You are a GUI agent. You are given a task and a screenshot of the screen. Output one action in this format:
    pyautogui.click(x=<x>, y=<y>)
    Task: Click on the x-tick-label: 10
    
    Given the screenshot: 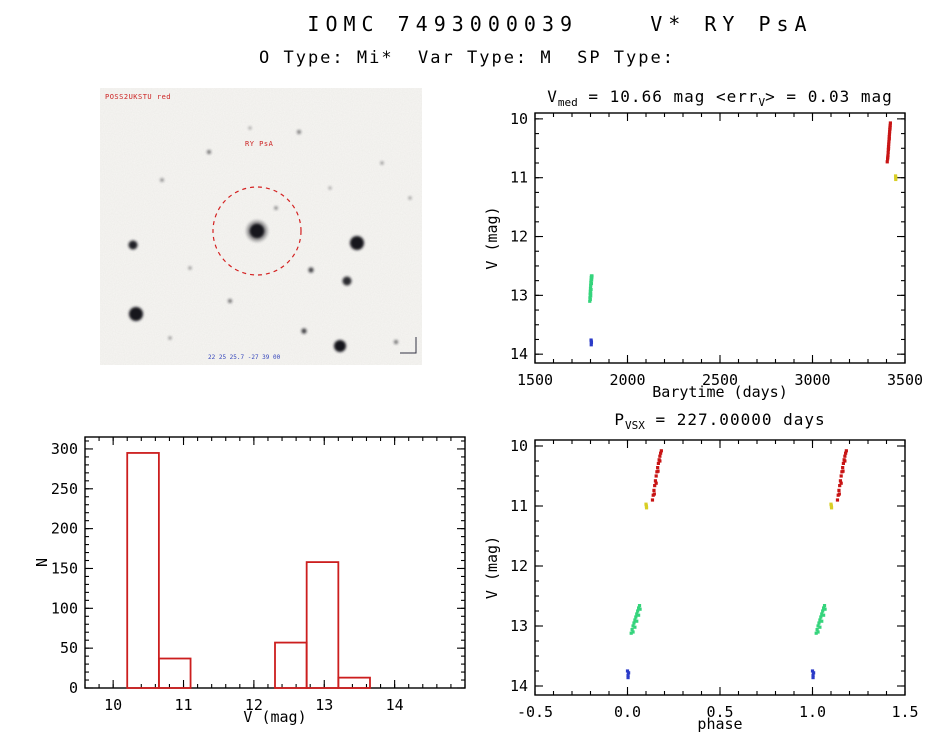 What is the action you would take?
    pyautogui.click(x=113, y=705)
    